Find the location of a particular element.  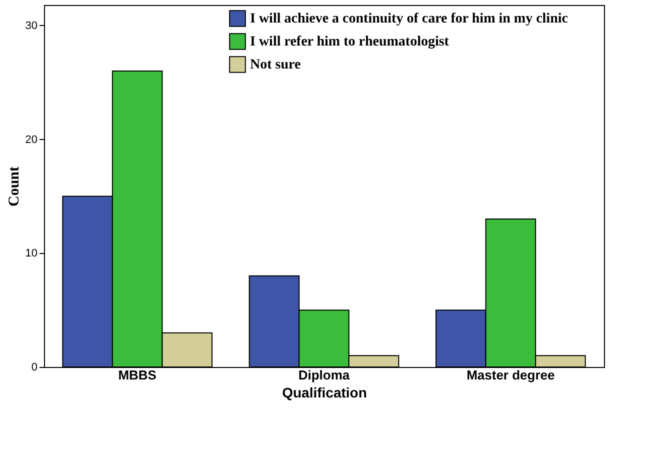

y-tick-label: 30 is located at coordinates (31, 26).